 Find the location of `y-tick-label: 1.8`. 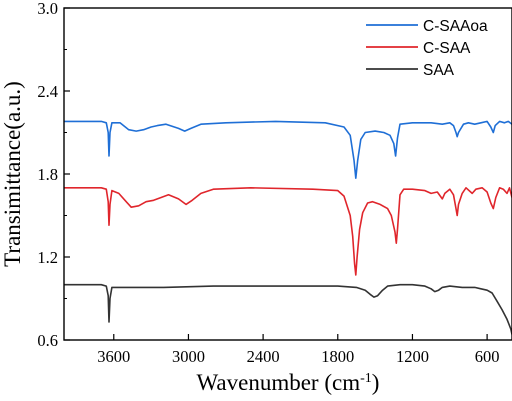

y-tick-label: 1.8 is located at coordinates (47, 174).